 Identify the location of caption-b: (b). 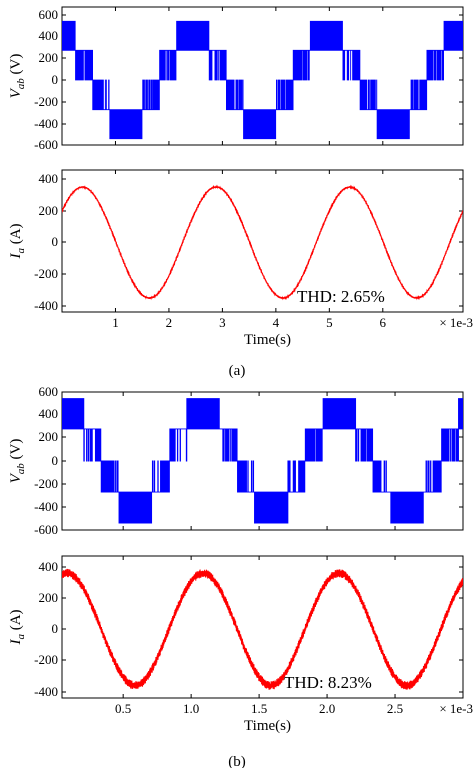
(237, 761).